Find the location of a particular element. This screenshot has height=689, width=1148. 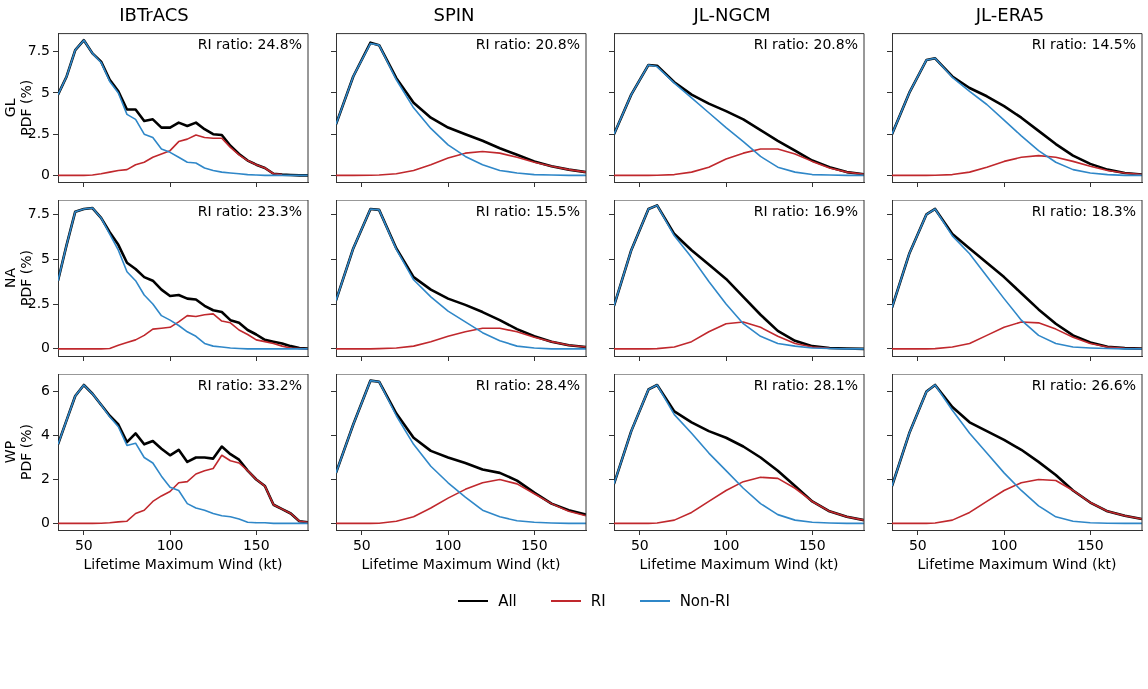

y-axis-title: WP PDF (%) is located at coordinates (18, 452).